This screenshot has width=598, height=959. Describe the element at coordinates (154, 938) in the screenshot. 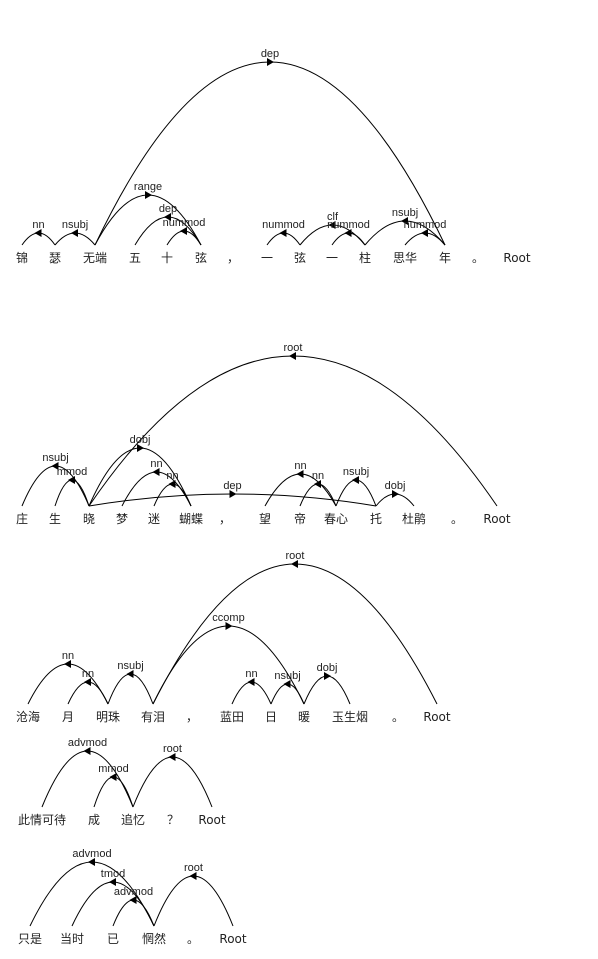

I see `word-token: 惘然` at that location.